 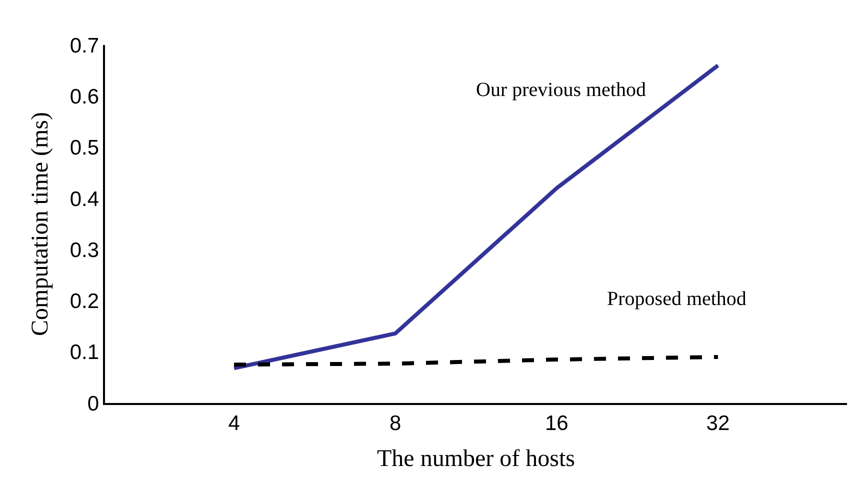 What do you see at coordinates (93, 404) in the screenshot?
I see `y-tick-label: 0` at bounding box center [93, 404].